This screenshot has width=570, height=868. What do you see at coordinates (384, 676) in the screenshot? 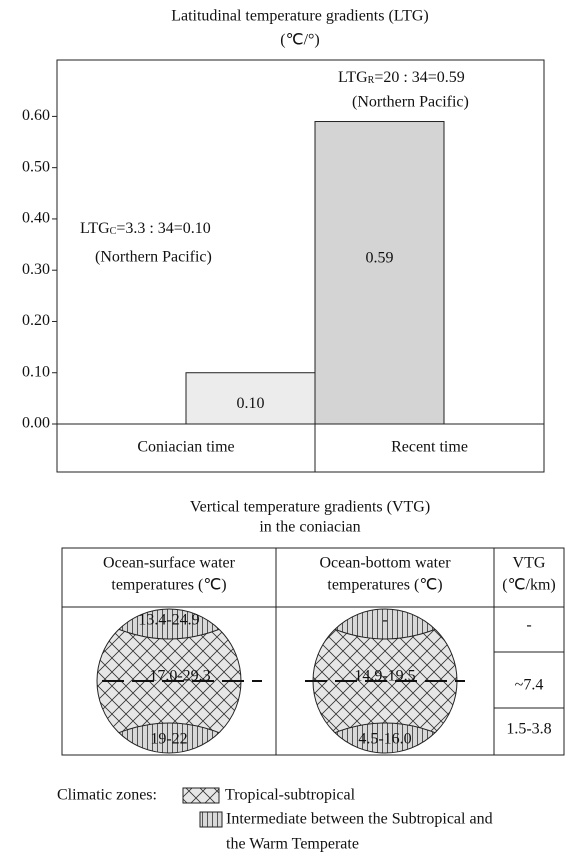
I see `zone-label: 14.9-19.5` at bounding box center [384, 676].